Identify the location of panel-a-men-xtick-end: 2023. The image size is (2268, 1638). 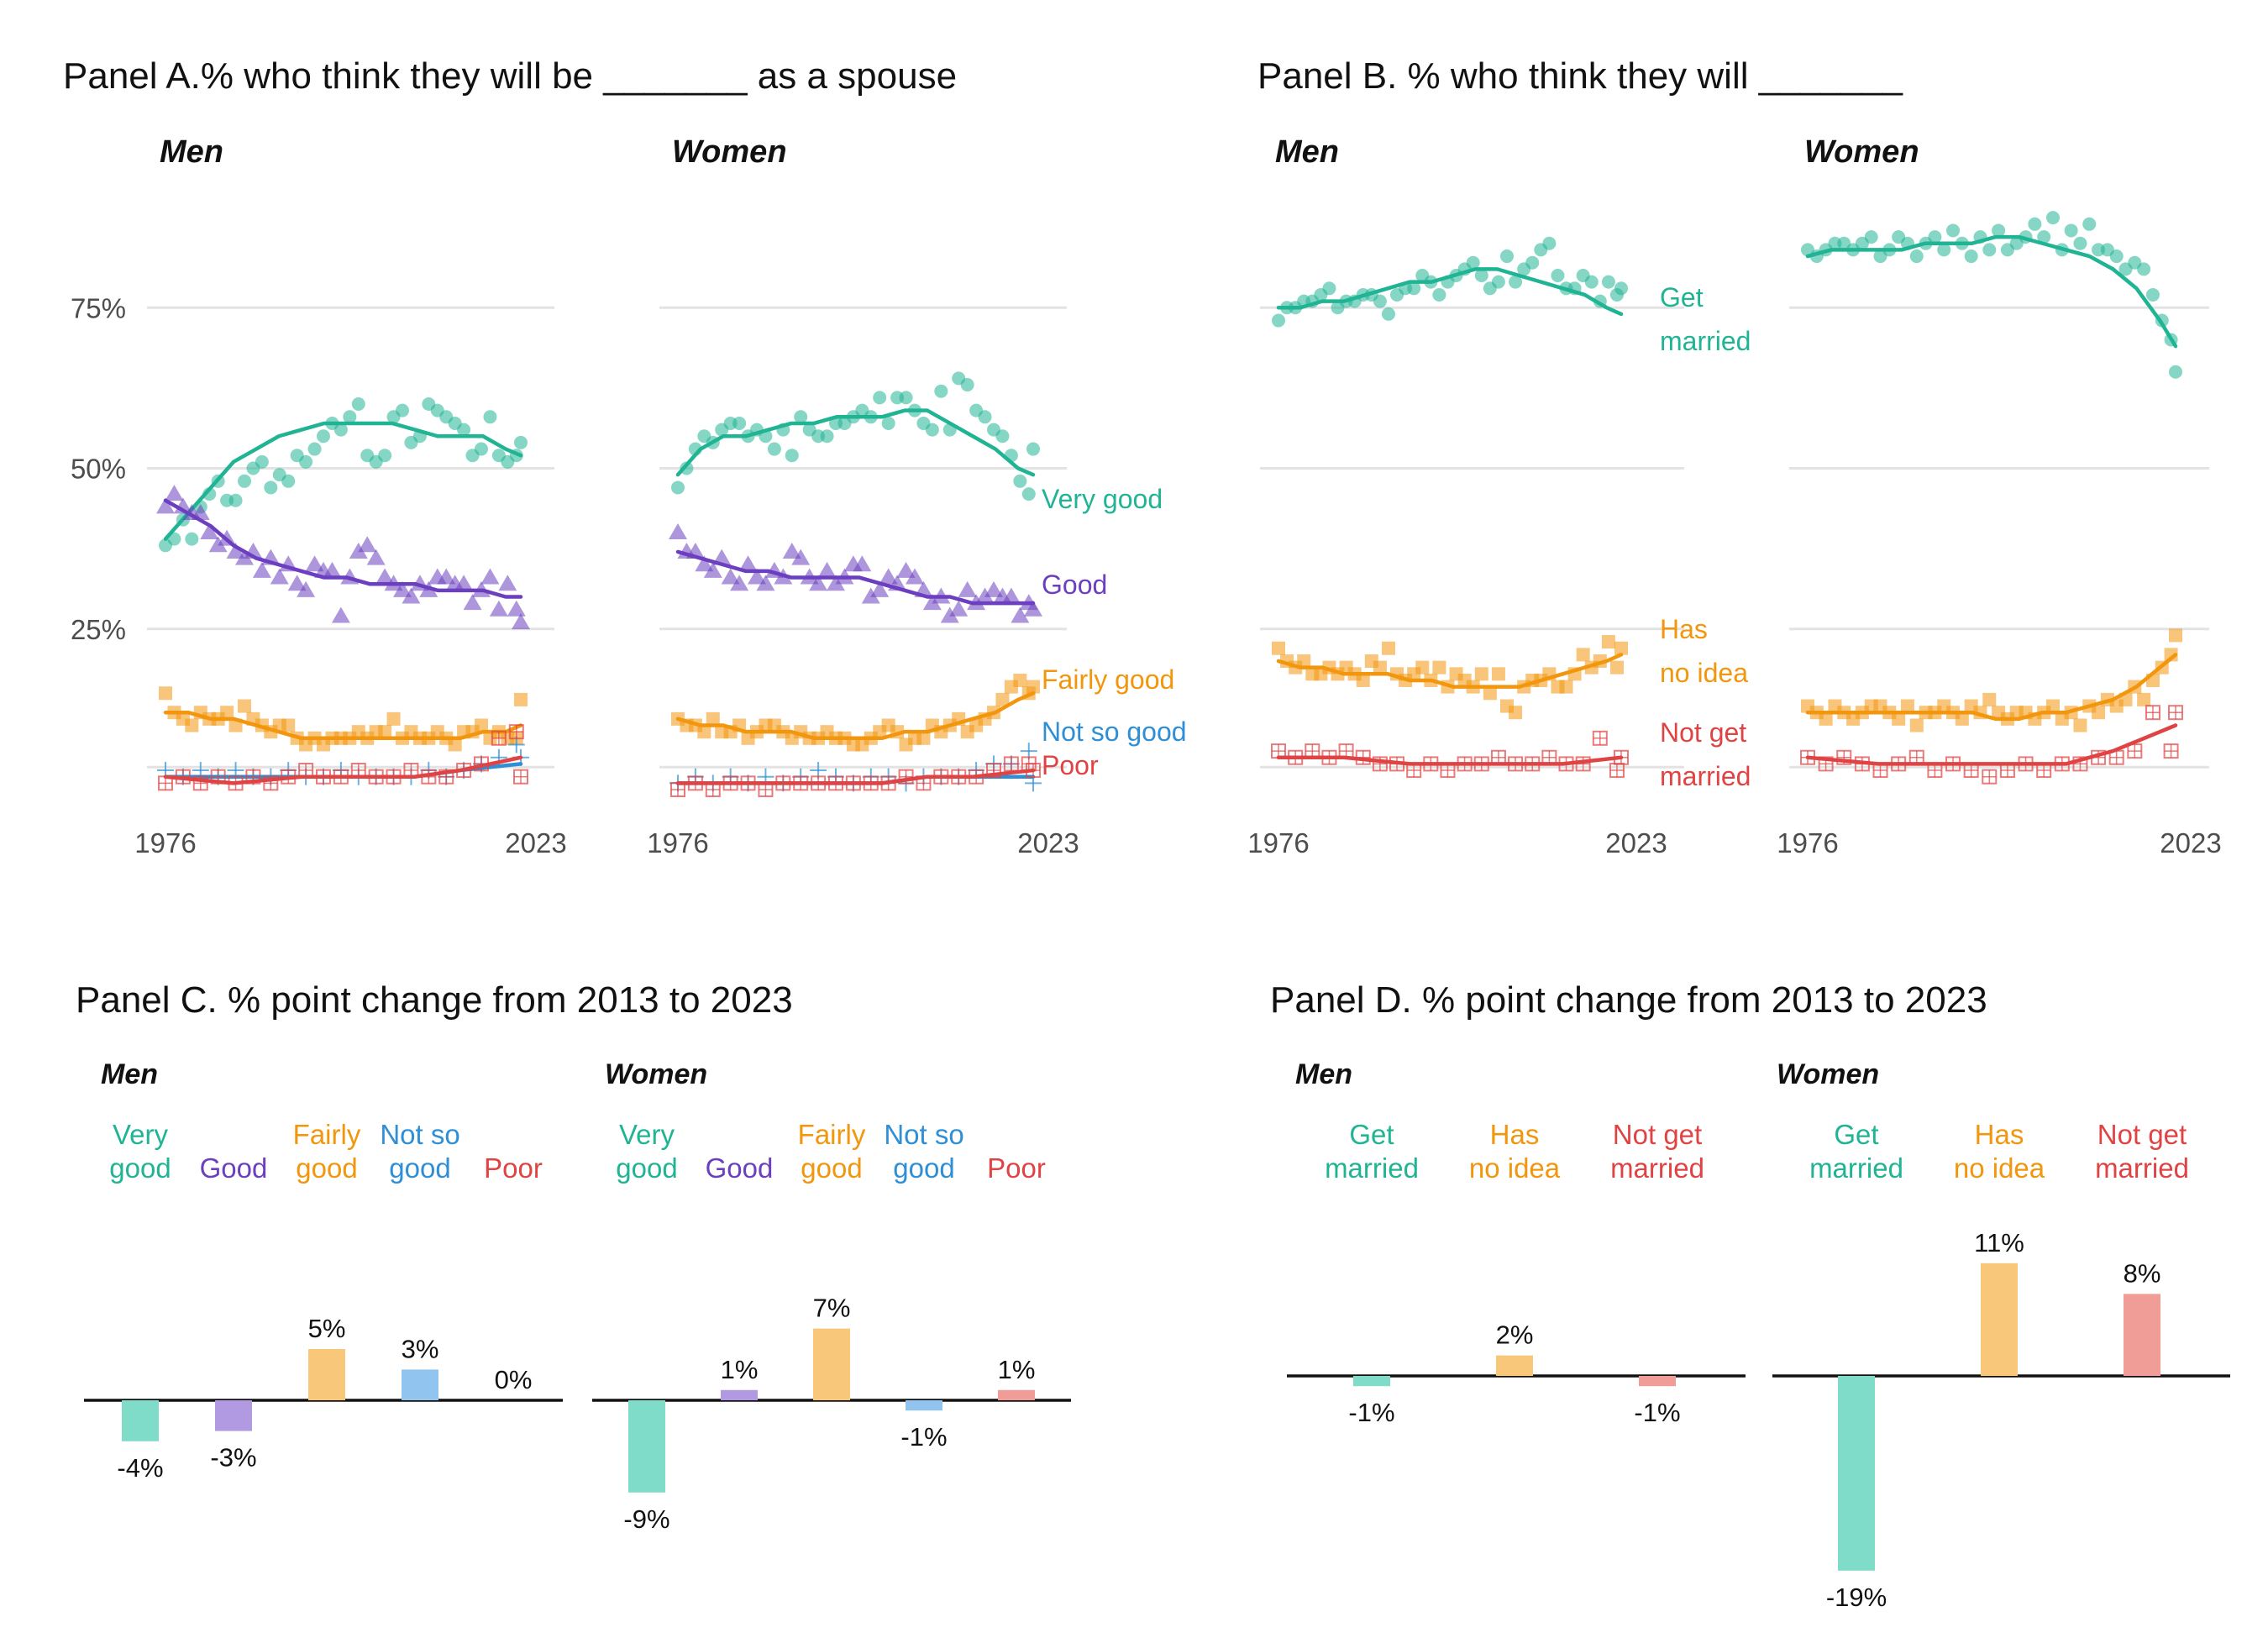
(535, 842).